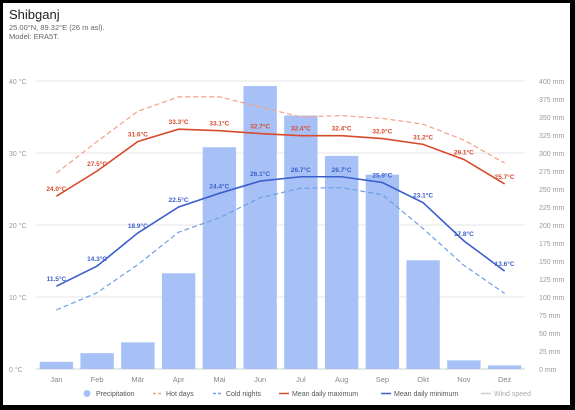 This screenshot has height=410, width=575. I want to click on right-axis-tick-label: 400 mm, so click(551, 82).